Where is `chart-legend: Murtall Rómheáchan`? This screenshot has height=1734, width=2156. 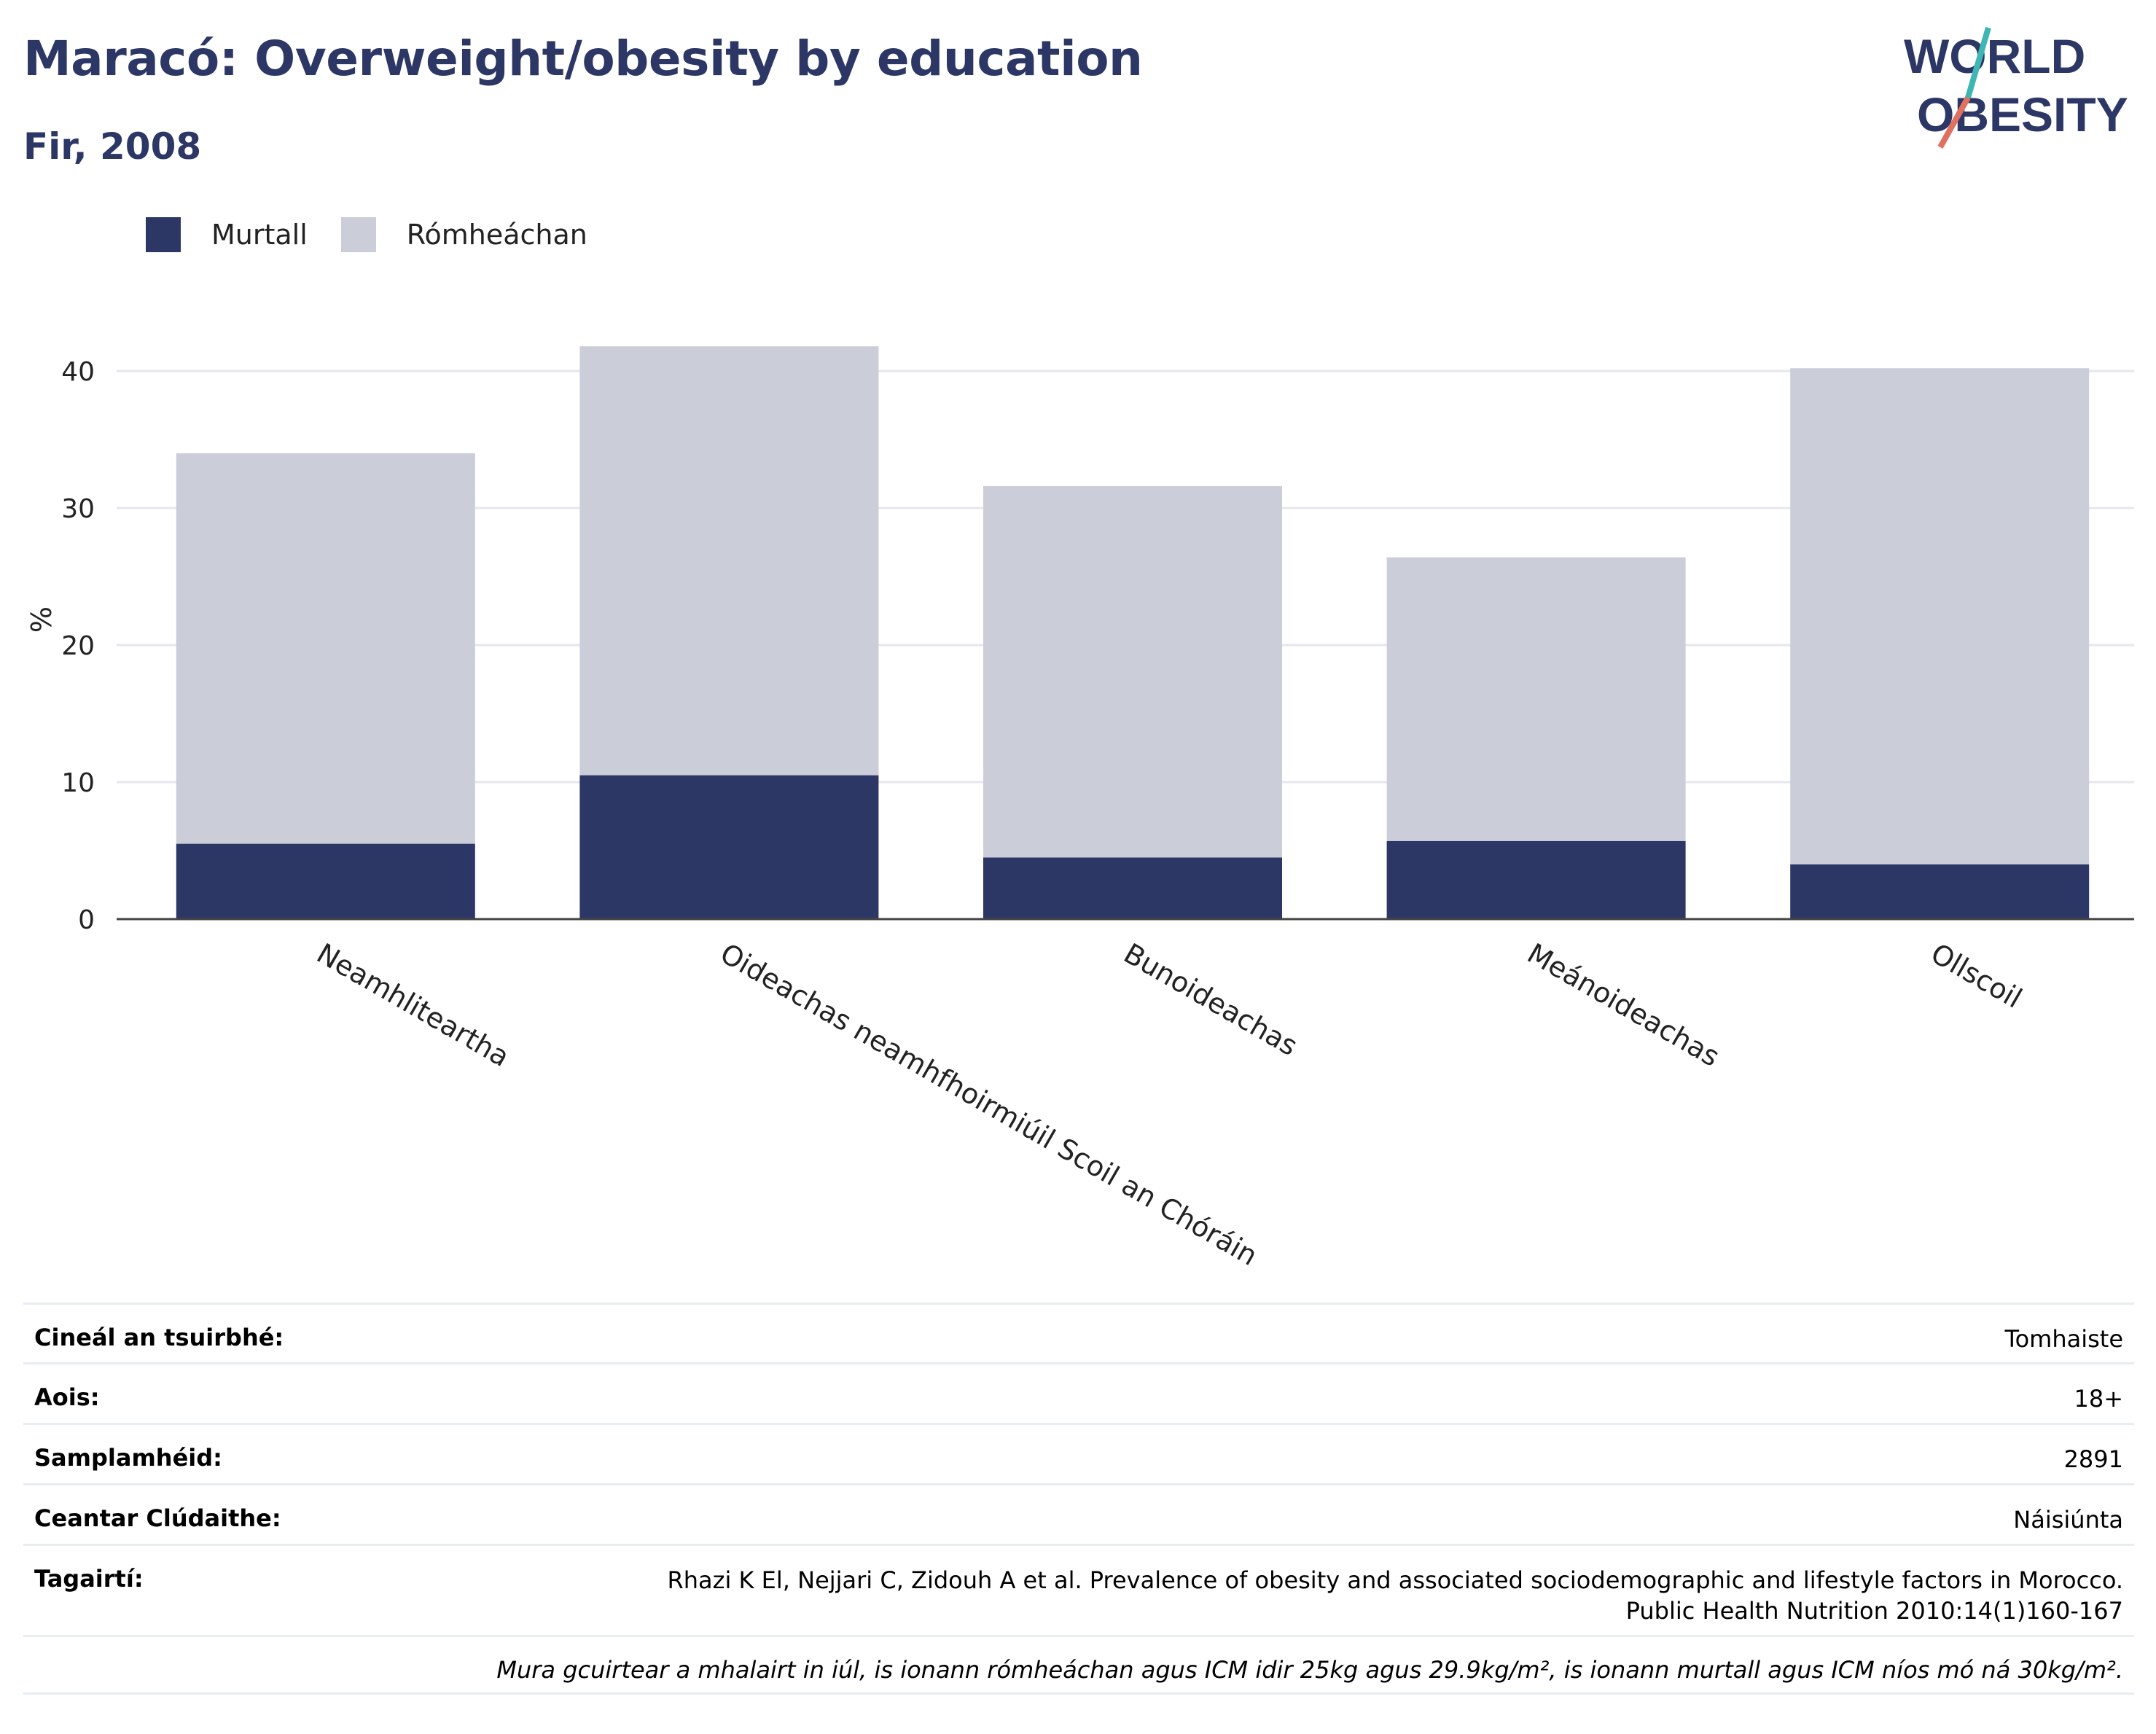
chart-legend: Murtall Rómheáchan is located at coordinates (383, 234).